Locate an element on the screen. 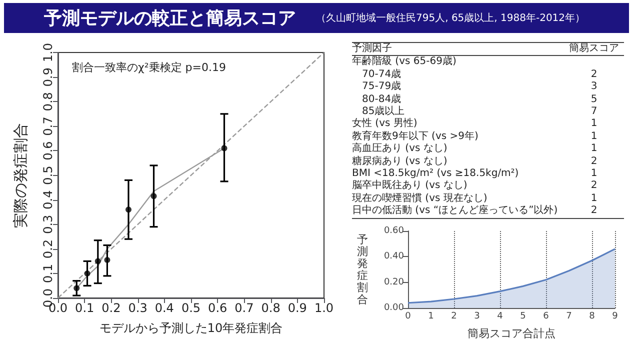 The width and height of the screenshot is (633, 344). category-label: 現在の喫煙習慣 (vs 現在なし) is located at coordinates (420, 198).